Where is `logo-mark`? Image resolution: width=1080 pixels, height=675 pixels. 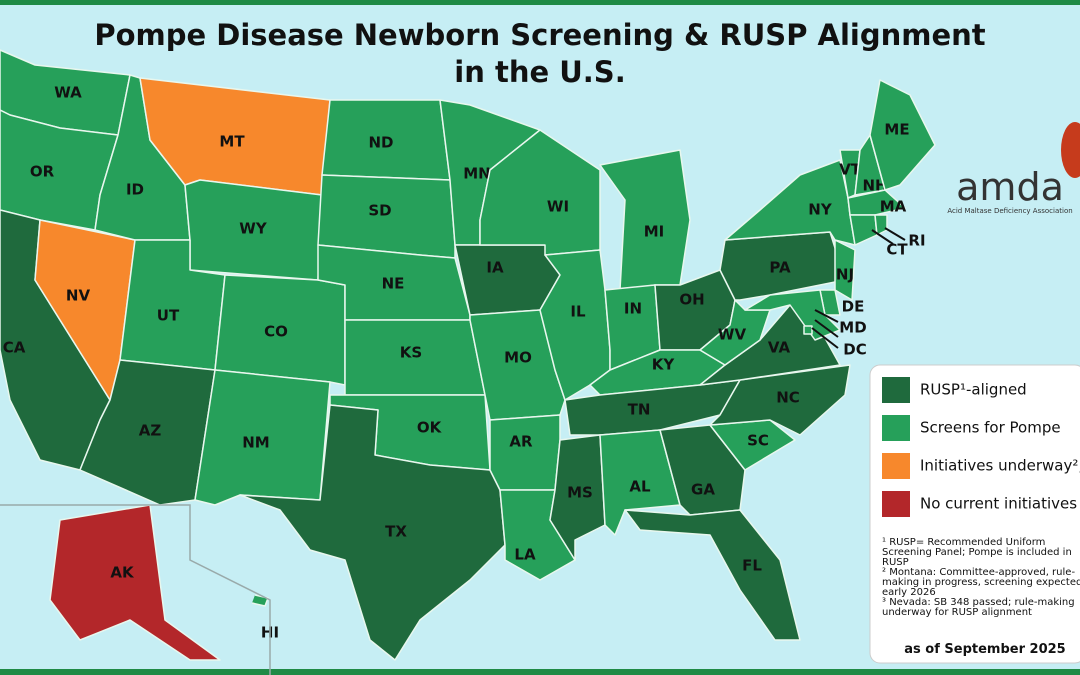
logo-mark is located at coordinates (1070, 150).